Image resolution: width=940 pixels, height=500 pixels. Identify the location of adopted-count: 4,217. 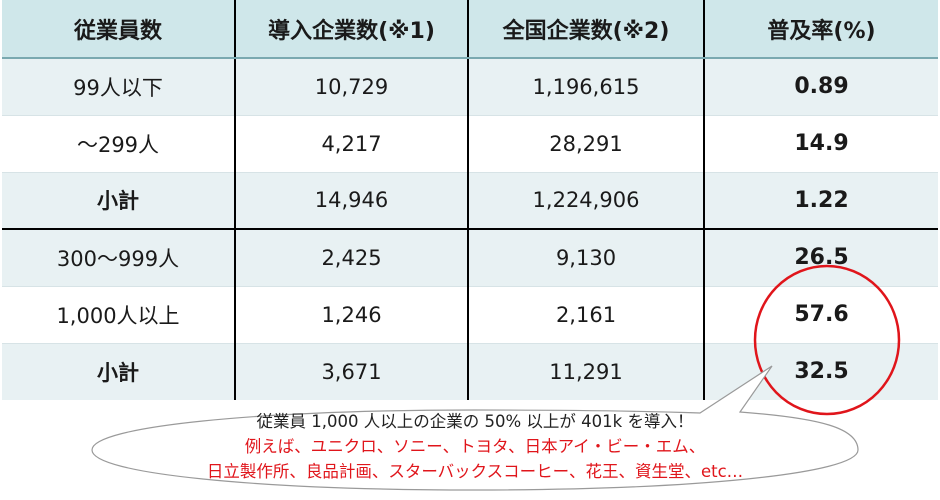
(352, 144).